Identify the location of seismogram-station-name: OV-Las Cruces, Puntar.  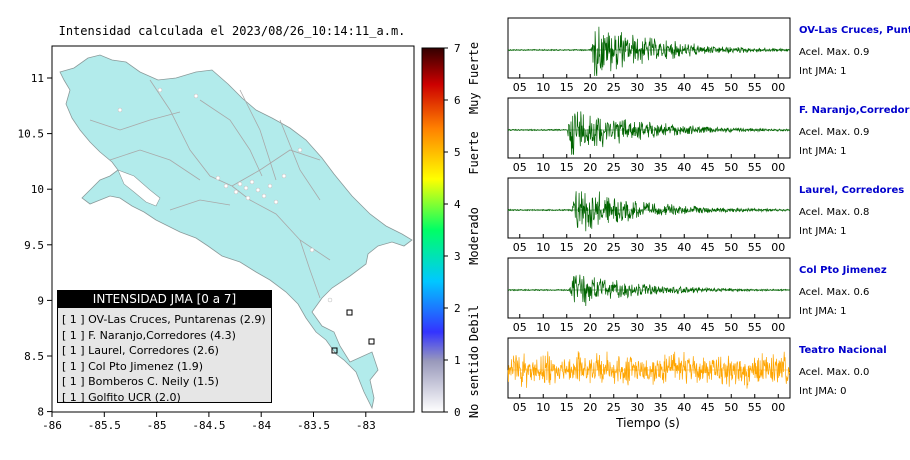
(854, 30).